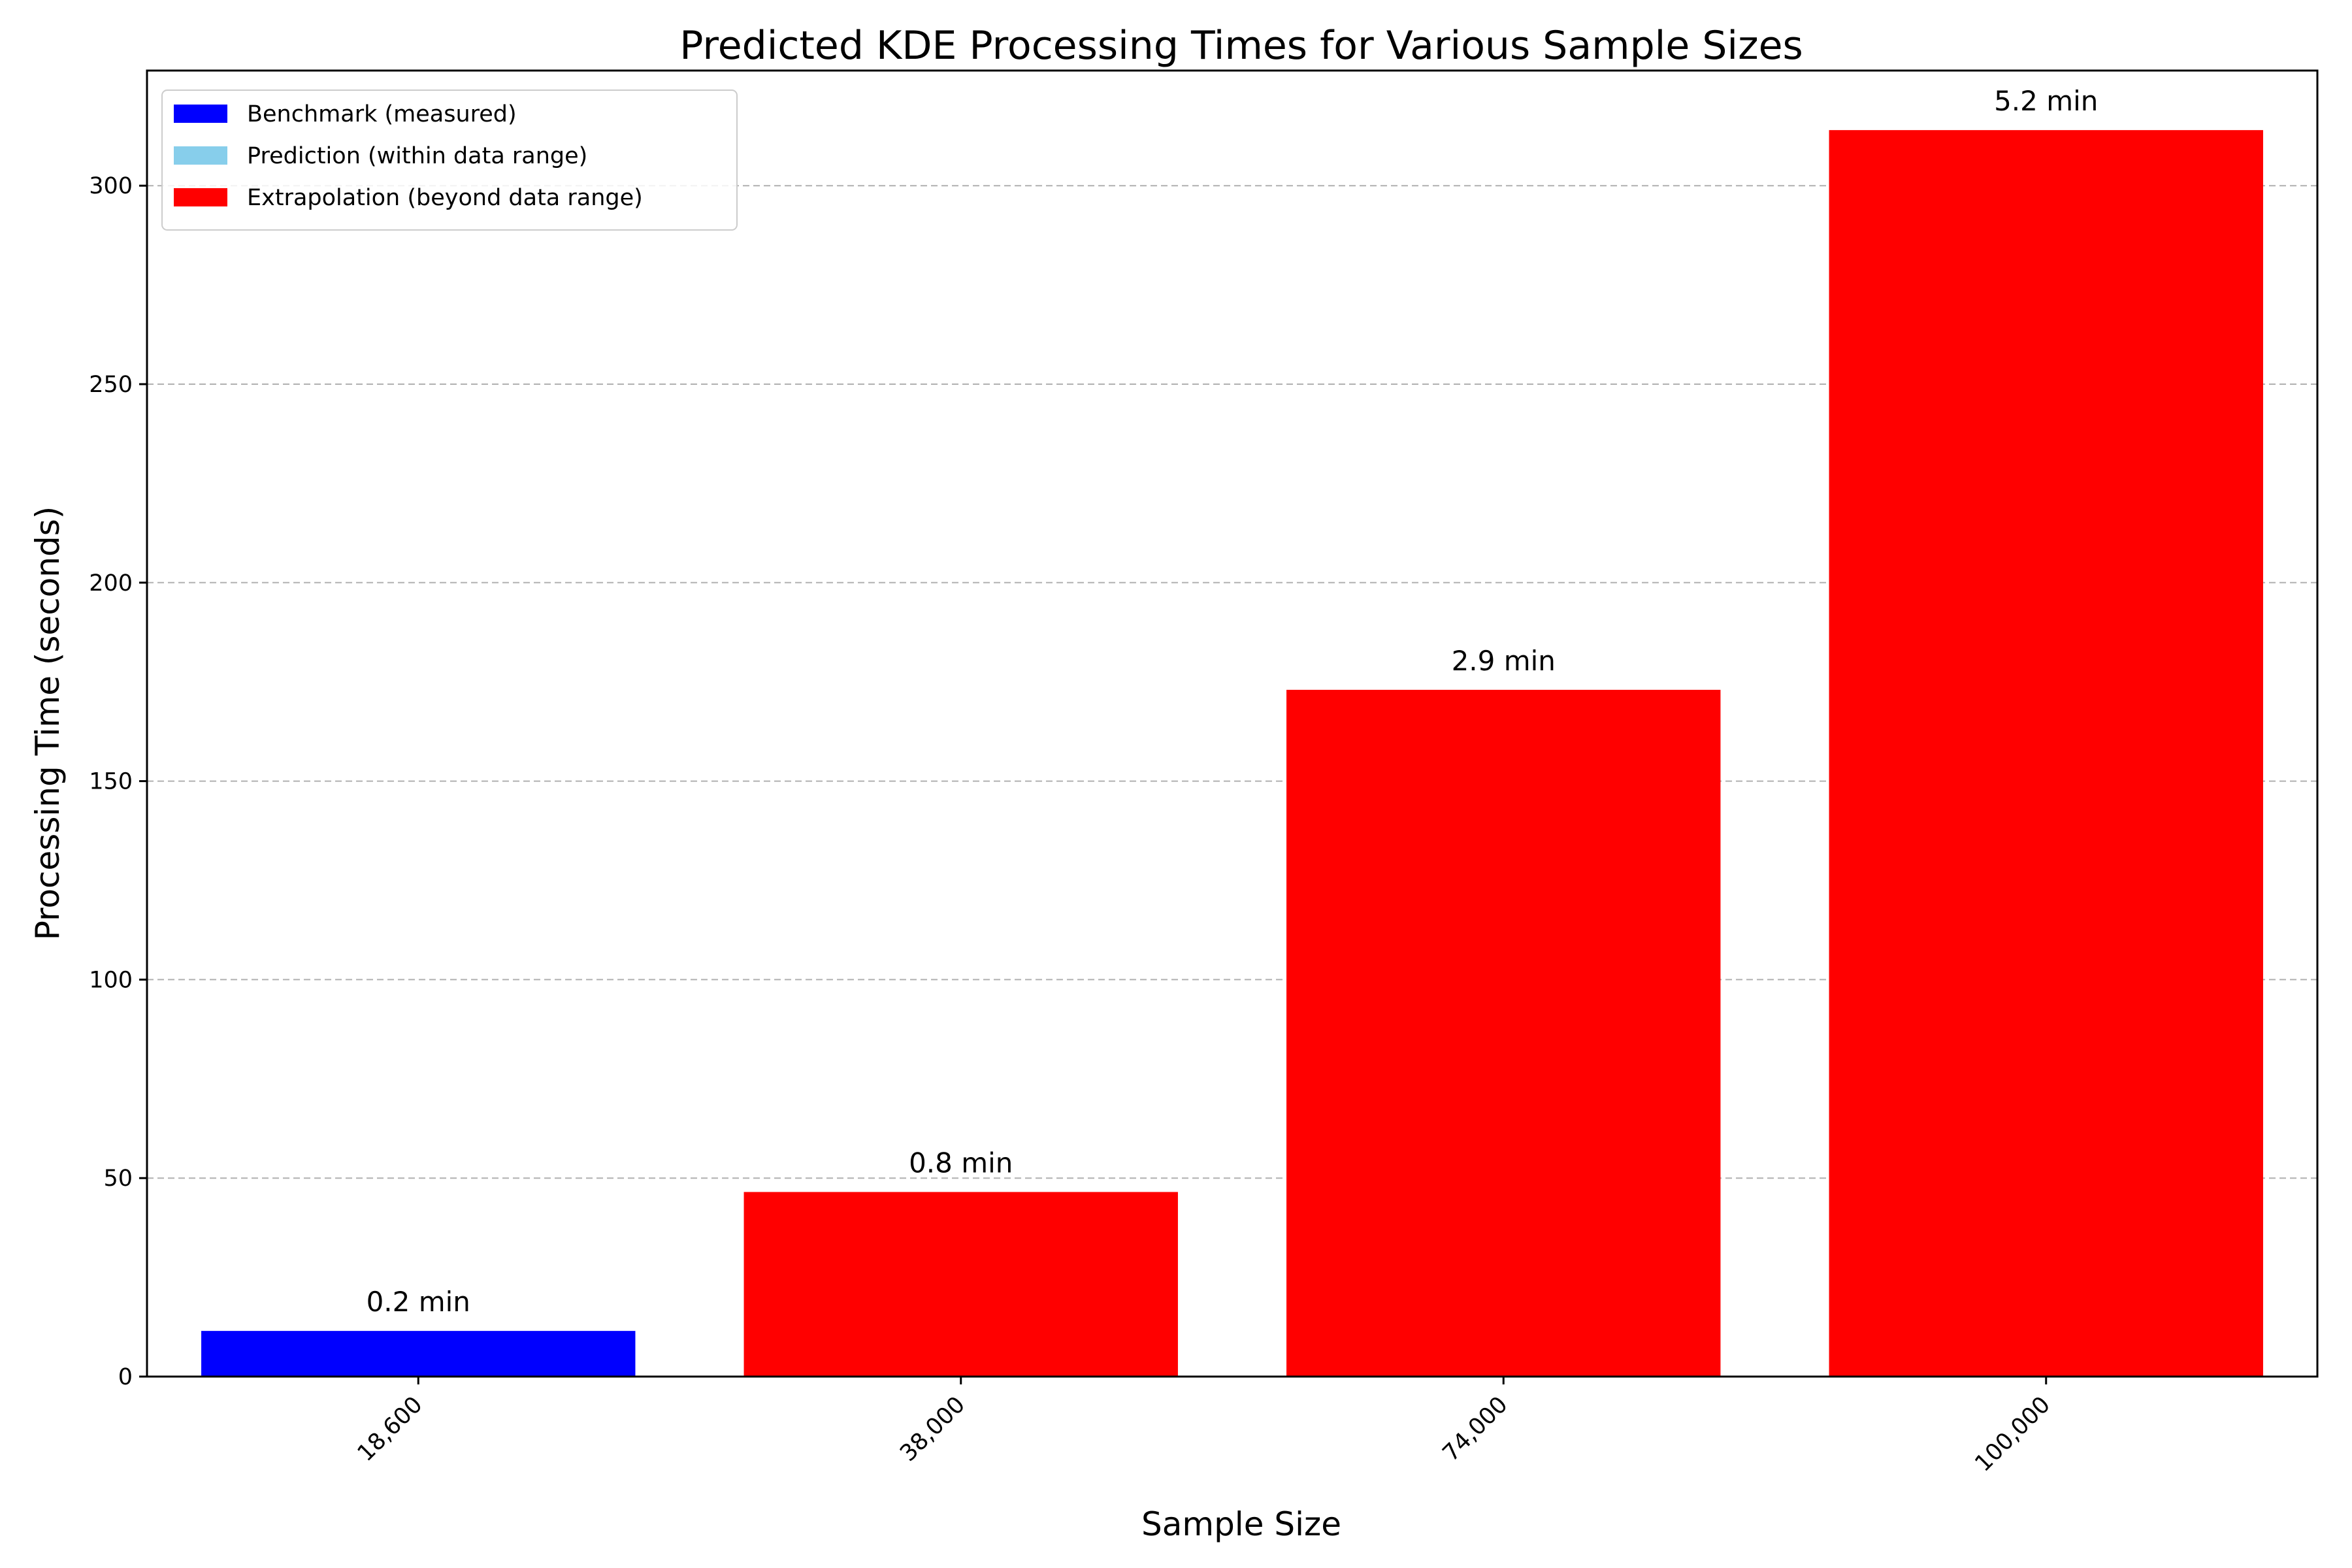  What do you see at coordinates (445, 198) in the screenshot?
I see `legend-label: Extrapolation (beyond data range)` at bounding box center [445, 198].